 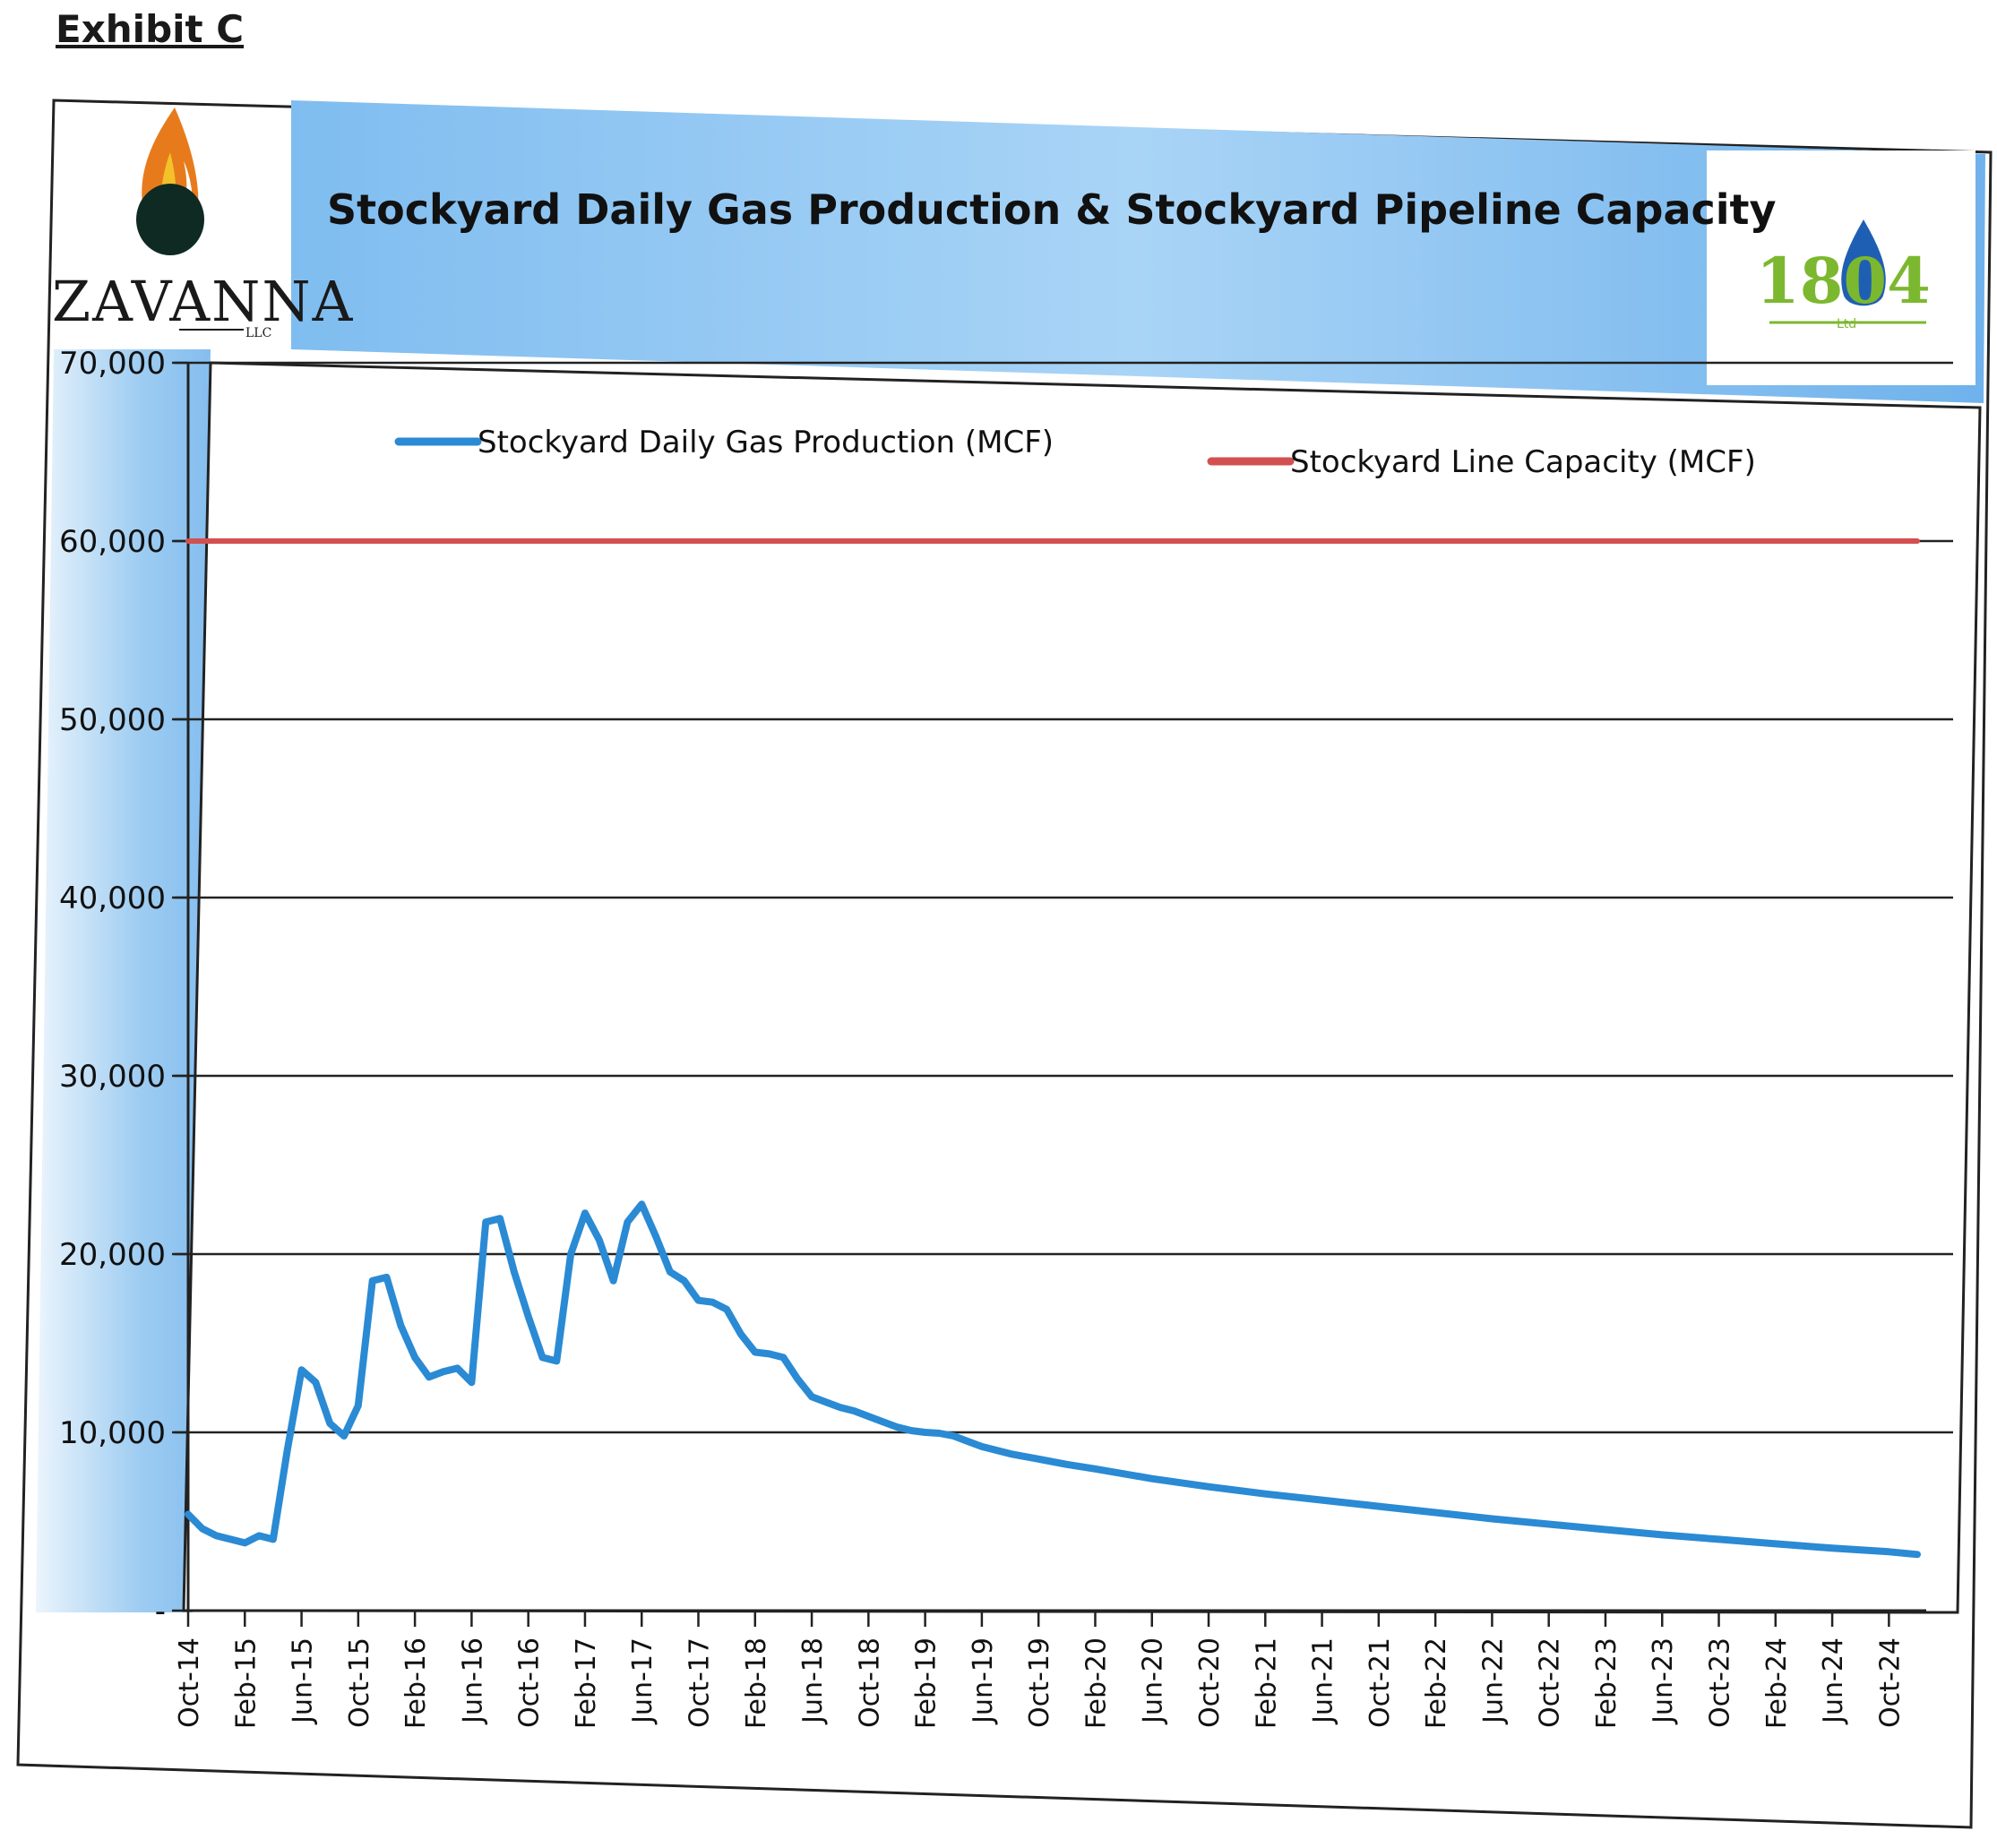 What do you see at coordinates (1380, 1683) in the screenshot?
I see `x-tick-label: Oct-21` at bounding box center [1380, 1683].